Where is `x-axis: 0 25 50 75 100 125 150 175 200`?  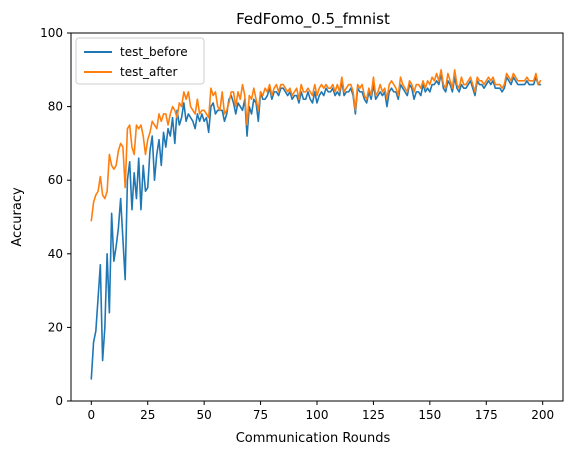
x-axis: 0 25 50 75 100 125 150 175 200 is located at coordinates (320, 411).